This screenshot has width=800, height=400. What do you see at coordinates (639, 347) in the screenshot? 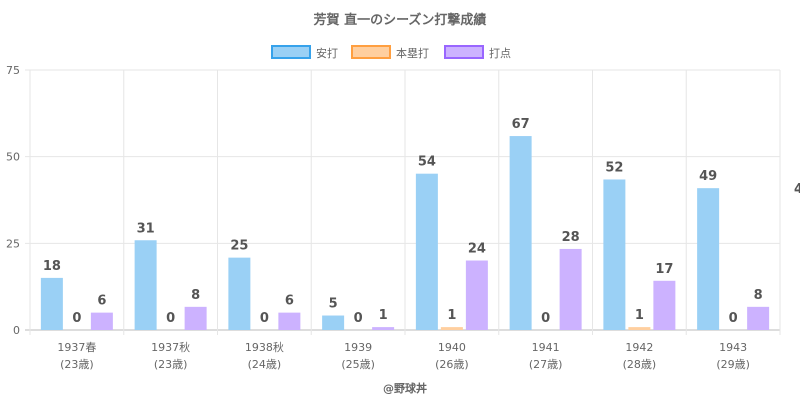
I see `x-tick-label: 1942` at bounding box center [639, 347].